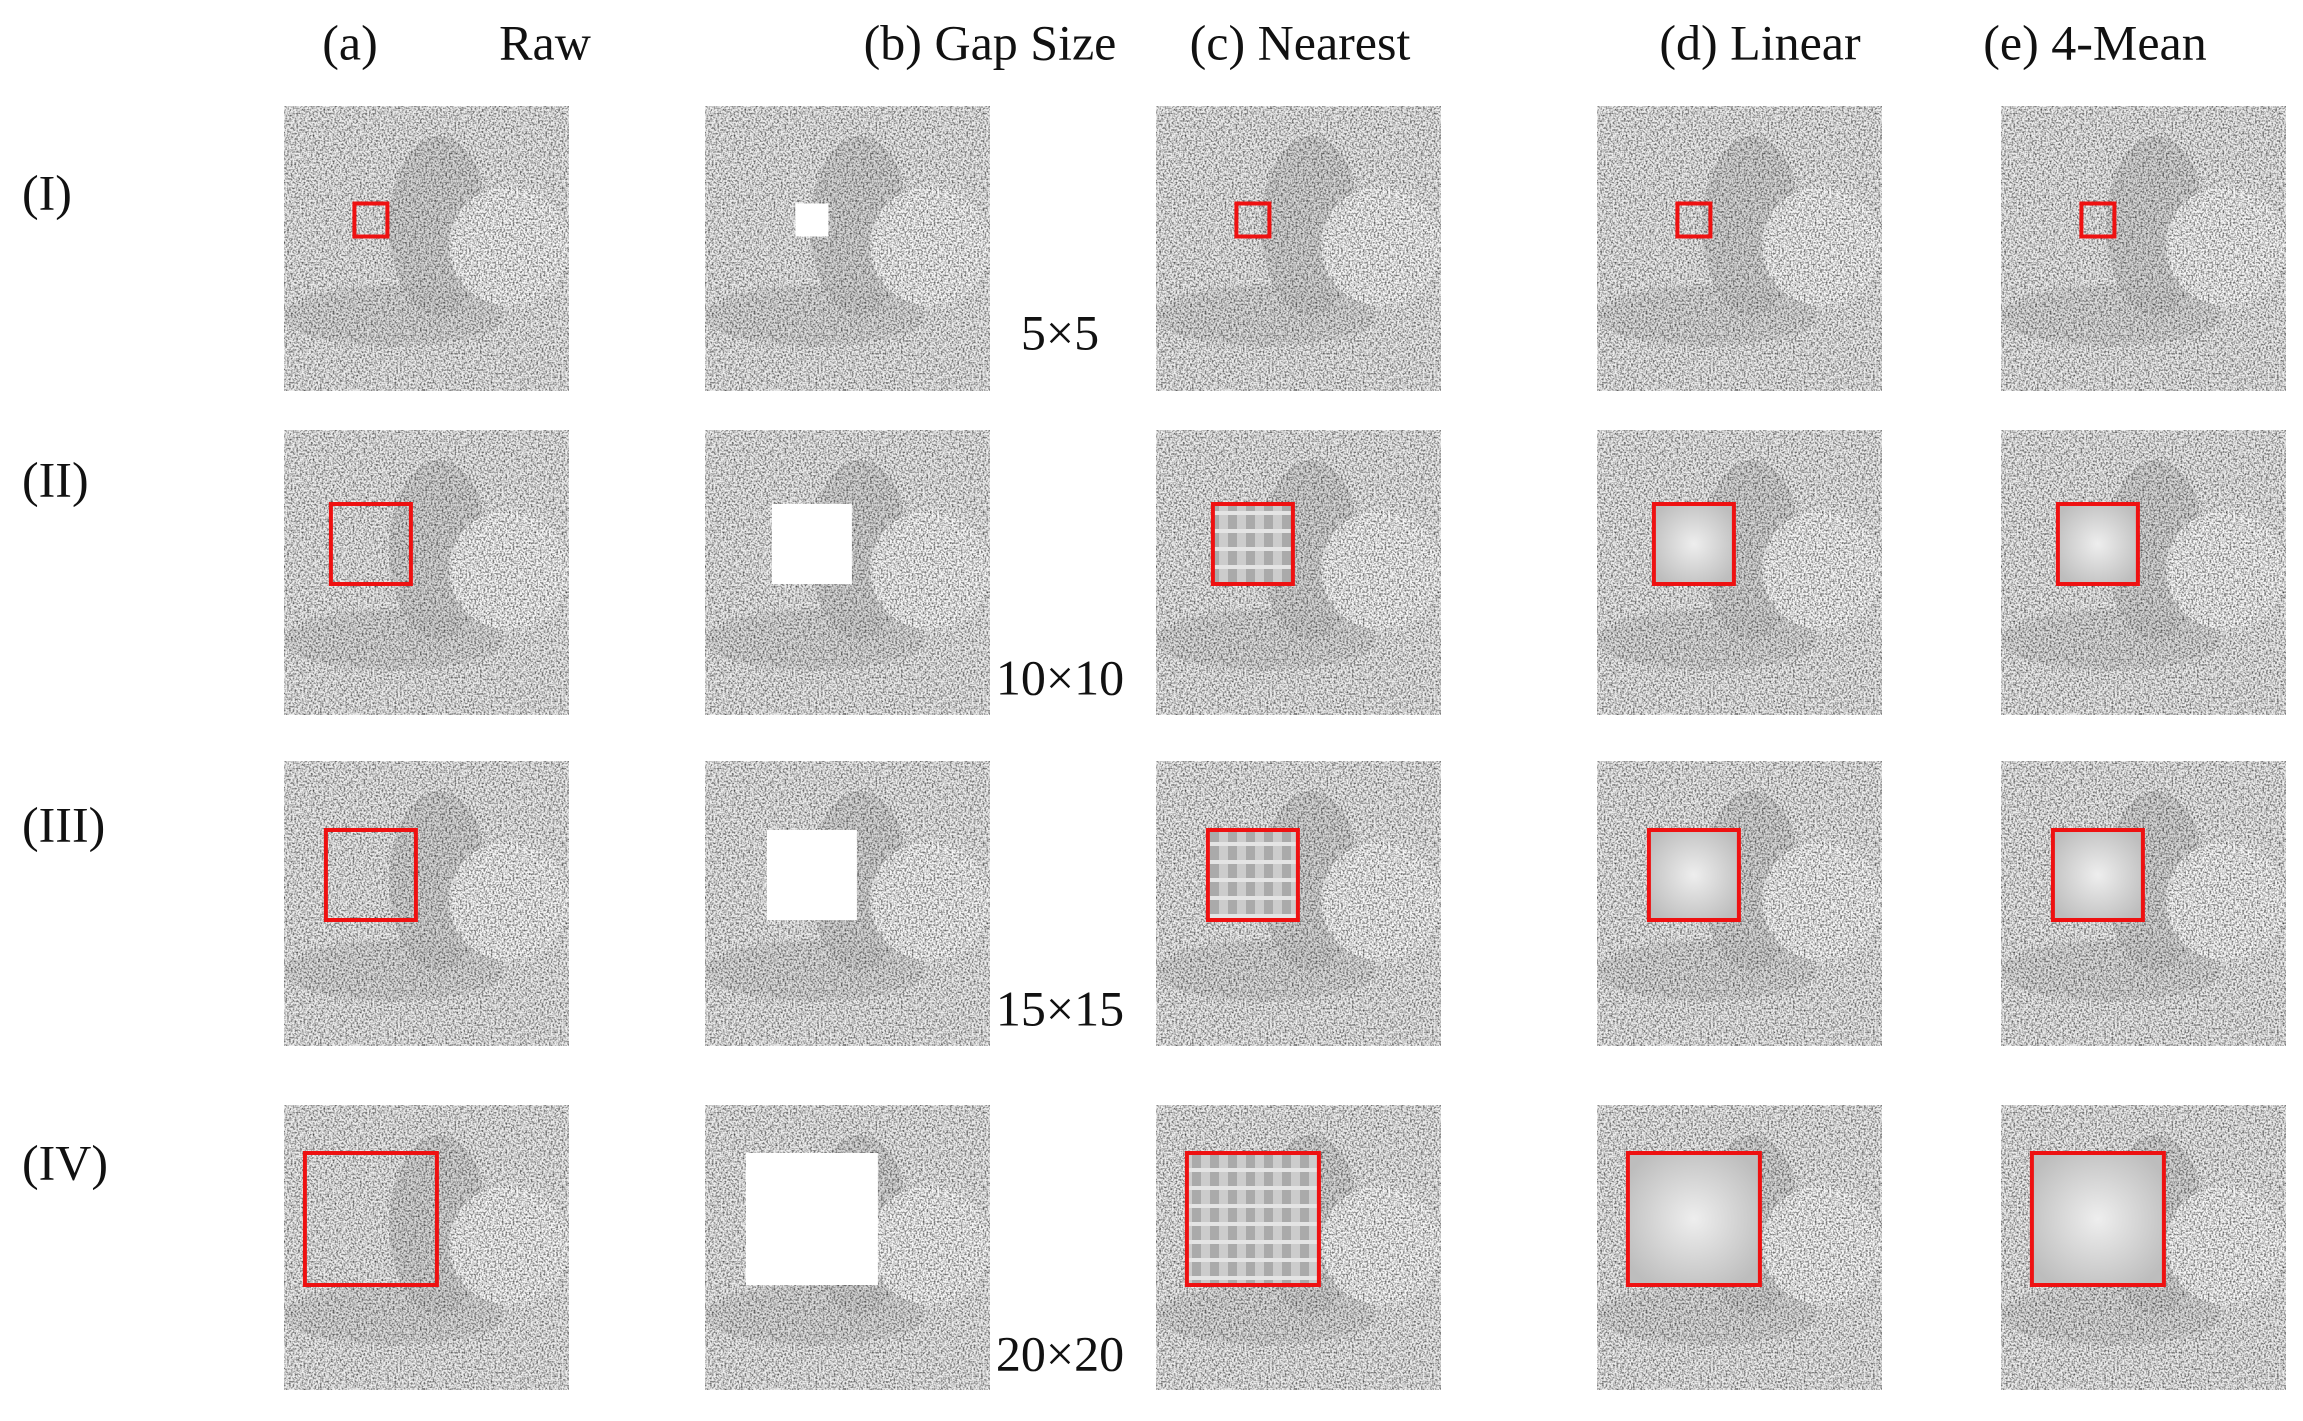 Image resolution: width=2303 pixels, height=1421 pixels. Describe the element at coordinates (55, 479) in the screenshot. I see `row-label: (II)` at that location.